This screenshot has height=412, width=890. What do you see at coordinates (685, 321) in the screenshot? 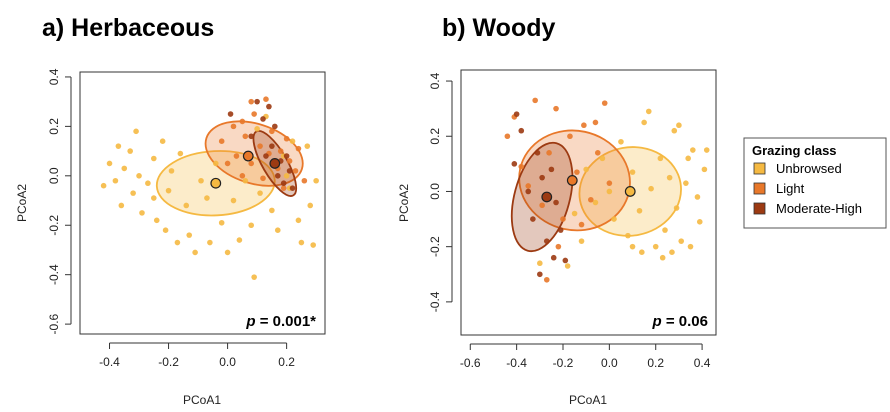
I see `p-value-text: = 0.06` at bounding box center [685, 321].